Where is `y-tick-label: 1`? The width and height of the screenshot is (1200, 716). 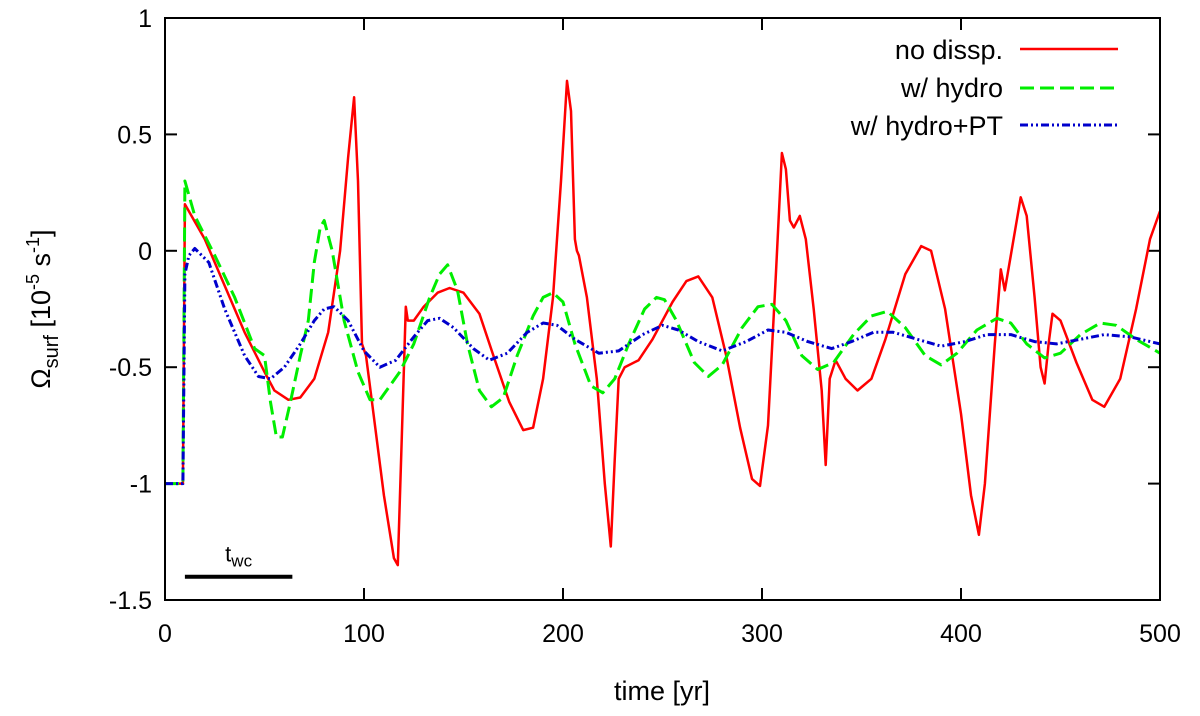 y-tick-label: 1 is located at coordinates (145, 19).